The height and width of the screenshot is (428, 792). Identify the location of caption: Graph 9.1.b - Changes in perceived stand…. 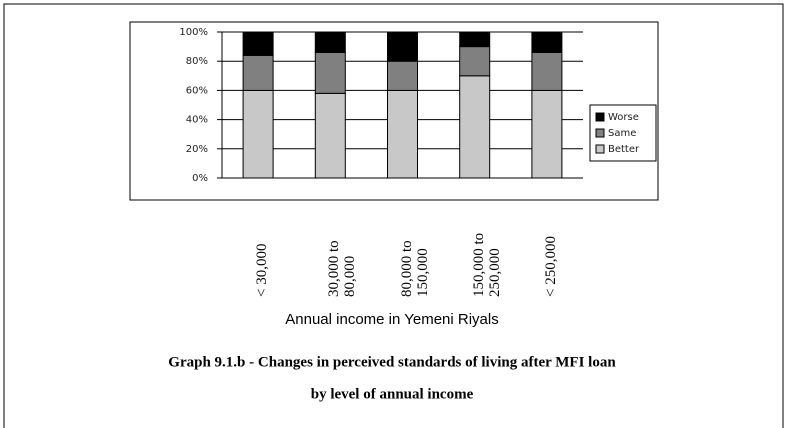
(392, 362).